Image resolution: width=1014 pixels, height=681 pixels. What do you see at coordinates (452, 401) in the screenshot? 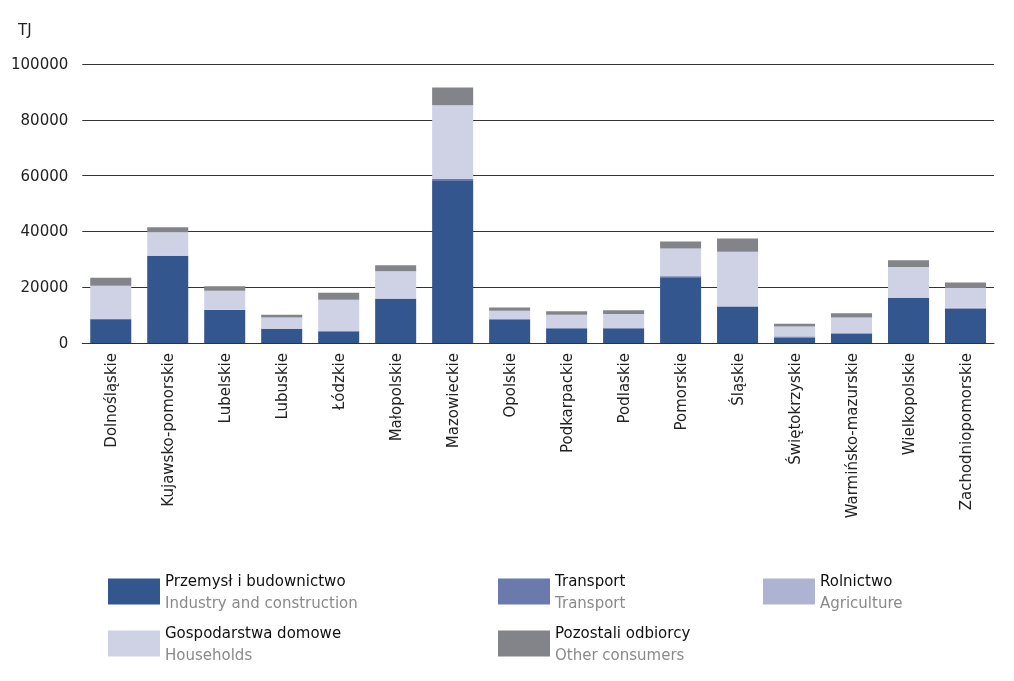
I see `x-tick-label: Mazowieckie` at bounding box center [452, 401].